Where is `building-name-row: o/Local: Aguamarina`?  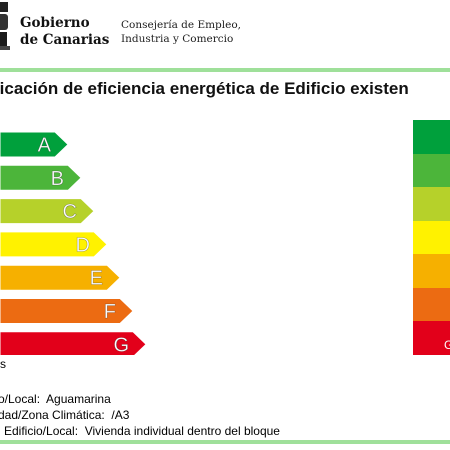
building-name-row: o/Local: Aguamarina is located at coordinates (55, 399).